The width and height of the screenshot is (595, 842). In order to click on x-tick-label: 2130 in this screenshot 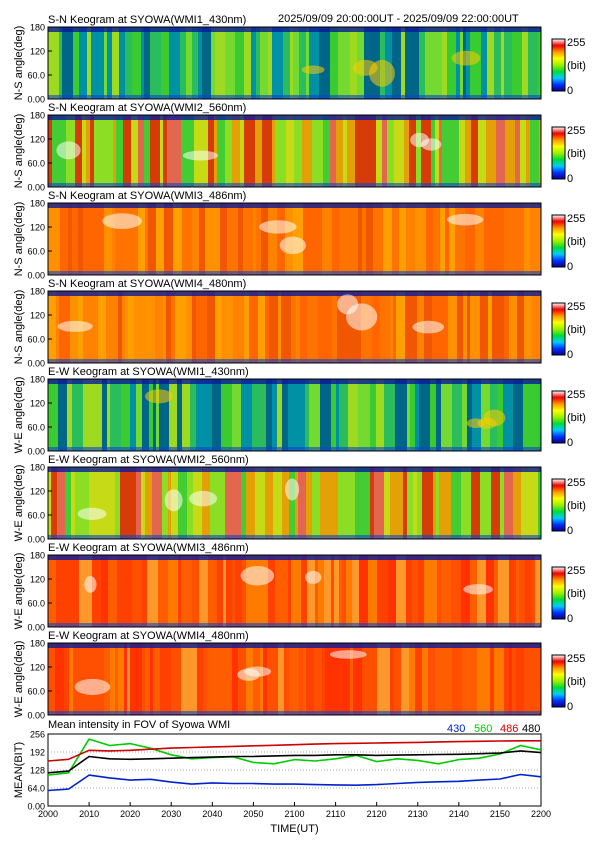, I will do `click(418, 814)`.